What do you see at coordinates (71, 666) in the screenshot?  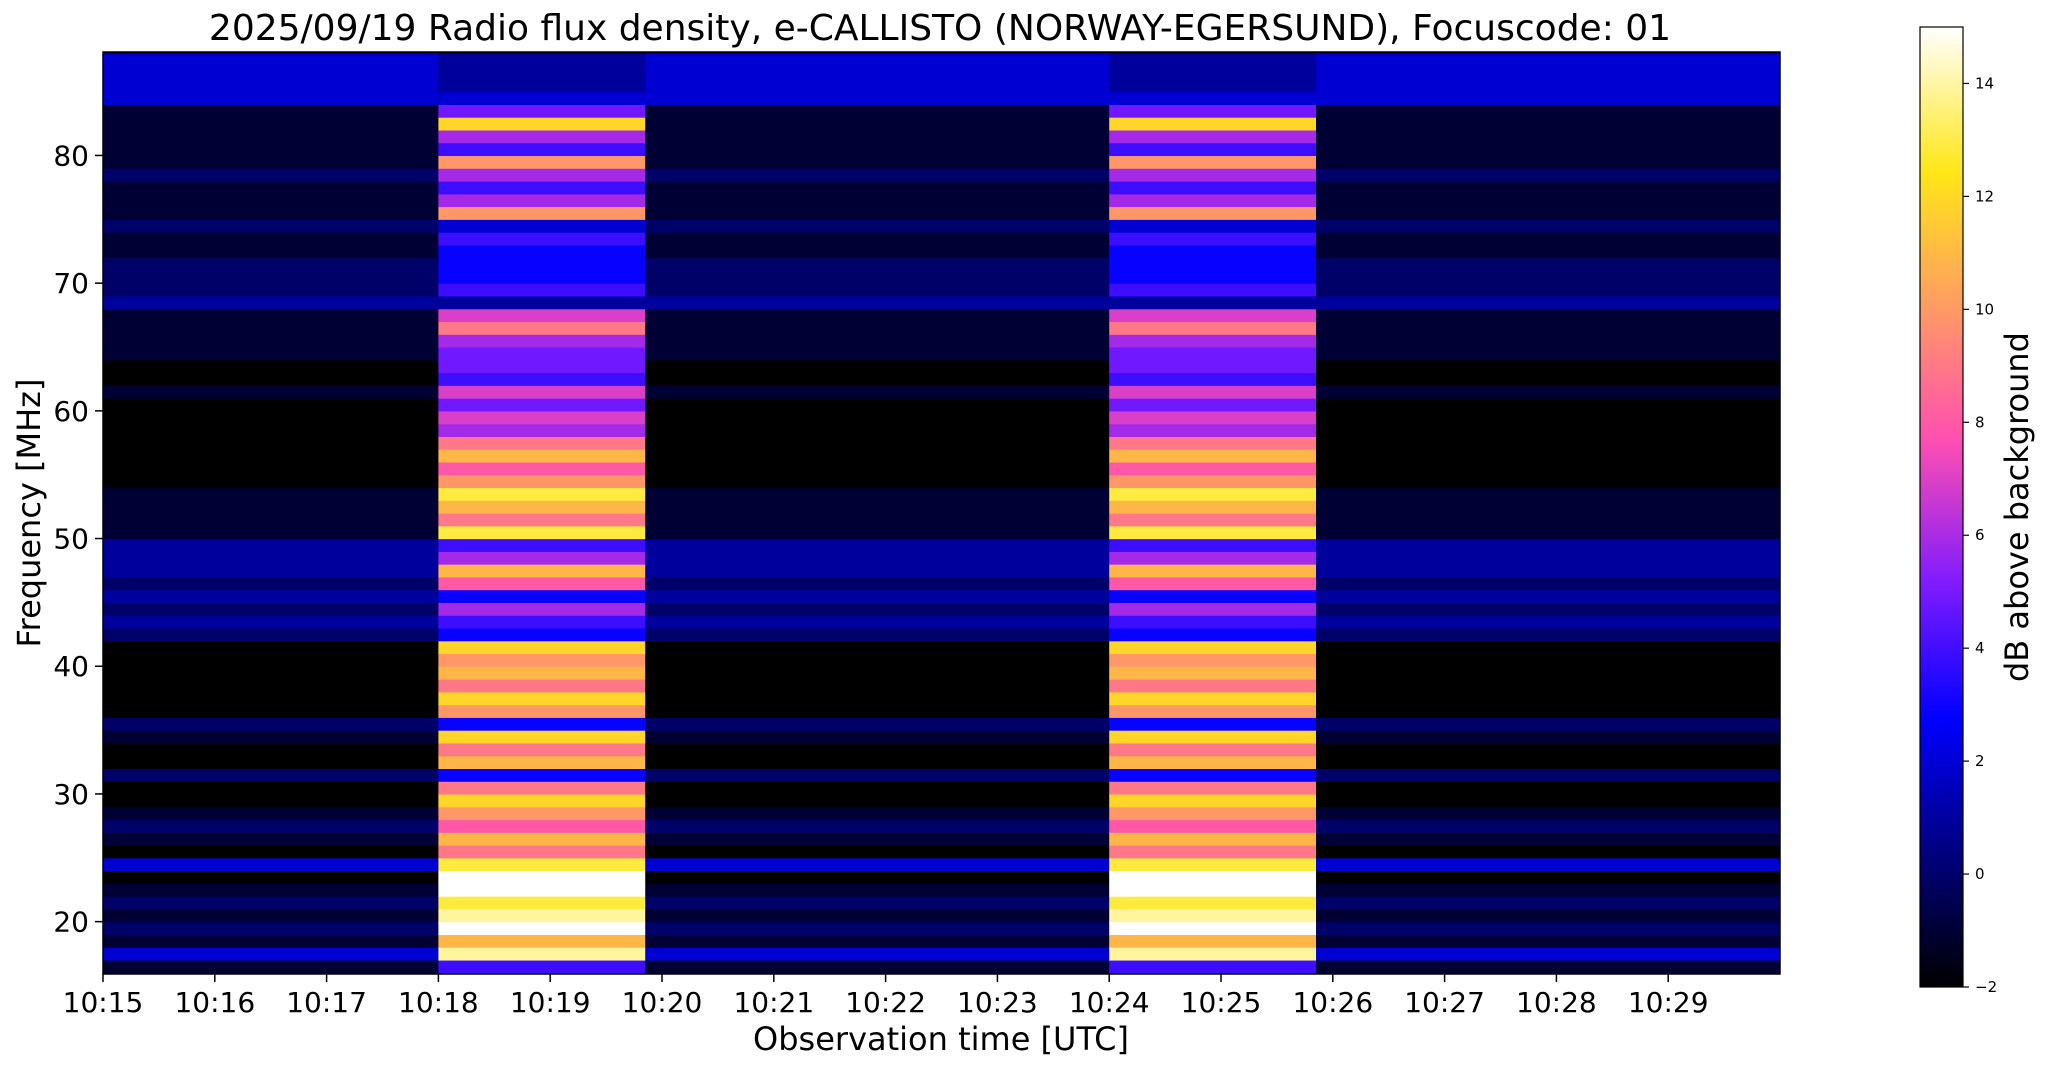 I see `y-tick-label: 40` at bounding box center [71, 666].